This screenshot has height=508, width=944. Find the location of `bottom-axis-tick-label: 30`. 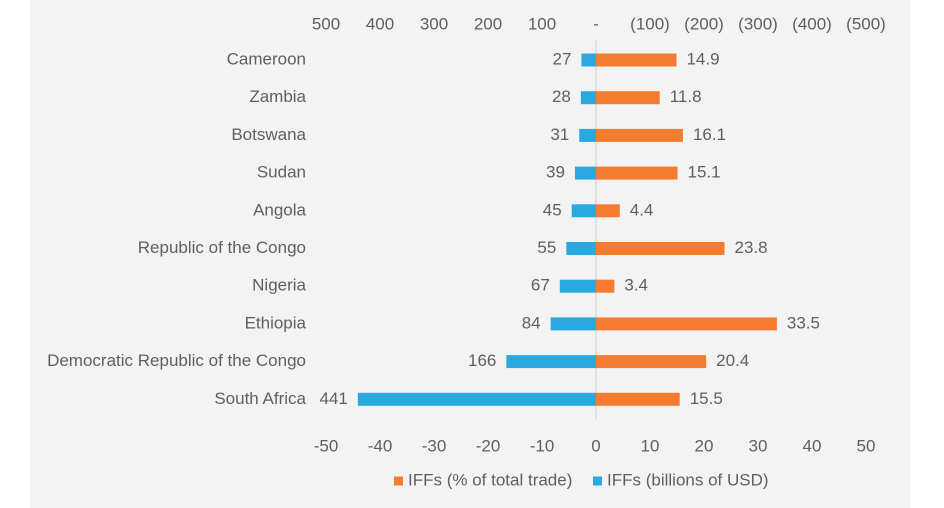

bottom-axis-tick-label: 30 is located at coordinates (758, 445).